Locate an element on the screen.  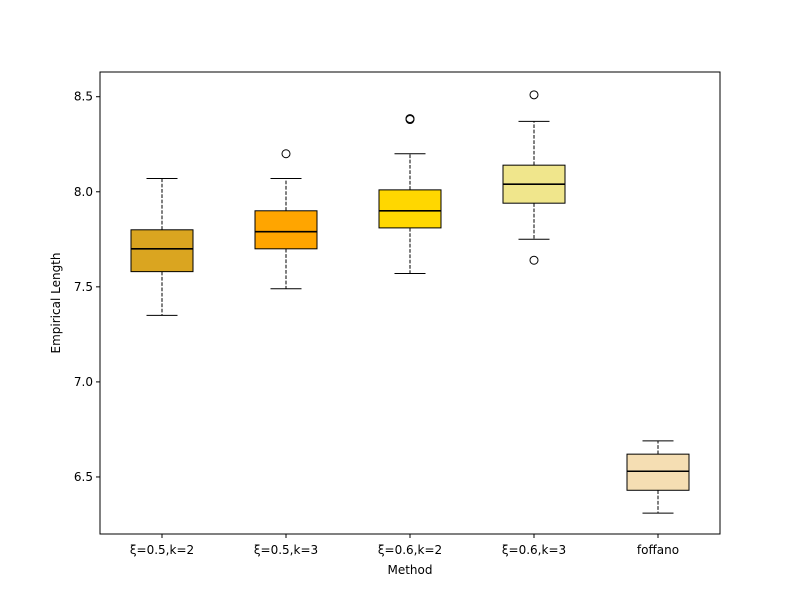
y-tick-label: 6.5 is located at coordinates (83, 477).